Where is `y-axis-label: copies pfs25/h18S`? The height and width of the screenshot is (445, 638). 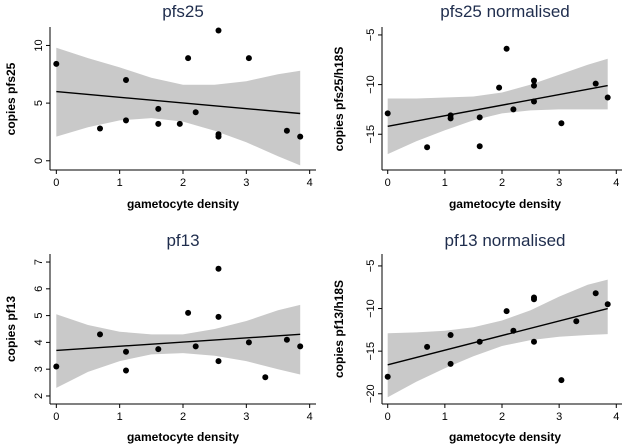
y-axis-label: copies pfs25/h18S is located at coordinates (339, 99).